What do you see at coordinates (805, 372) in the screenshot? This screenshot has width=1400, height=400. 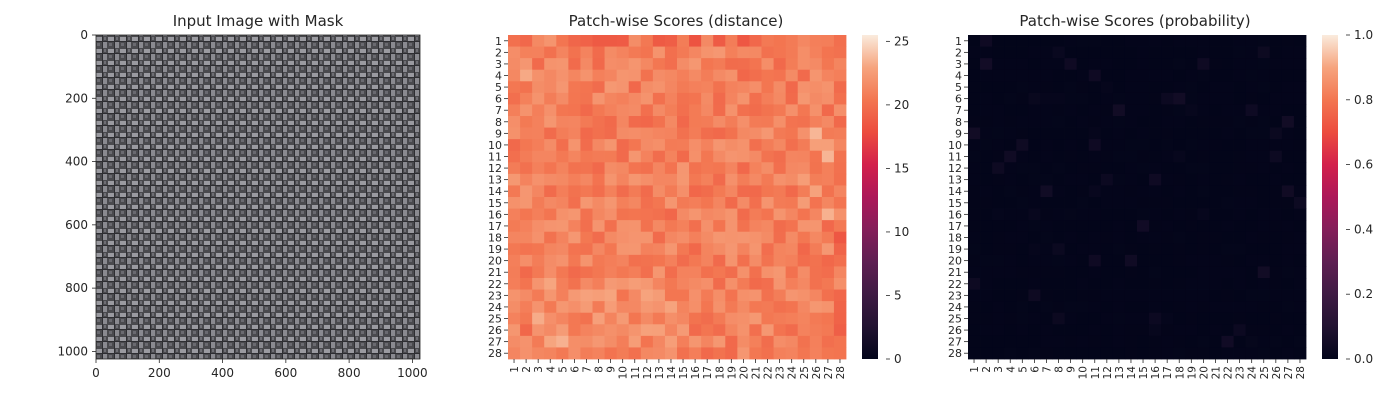 I see `col-label: 25` at bounding box center [805, 372].